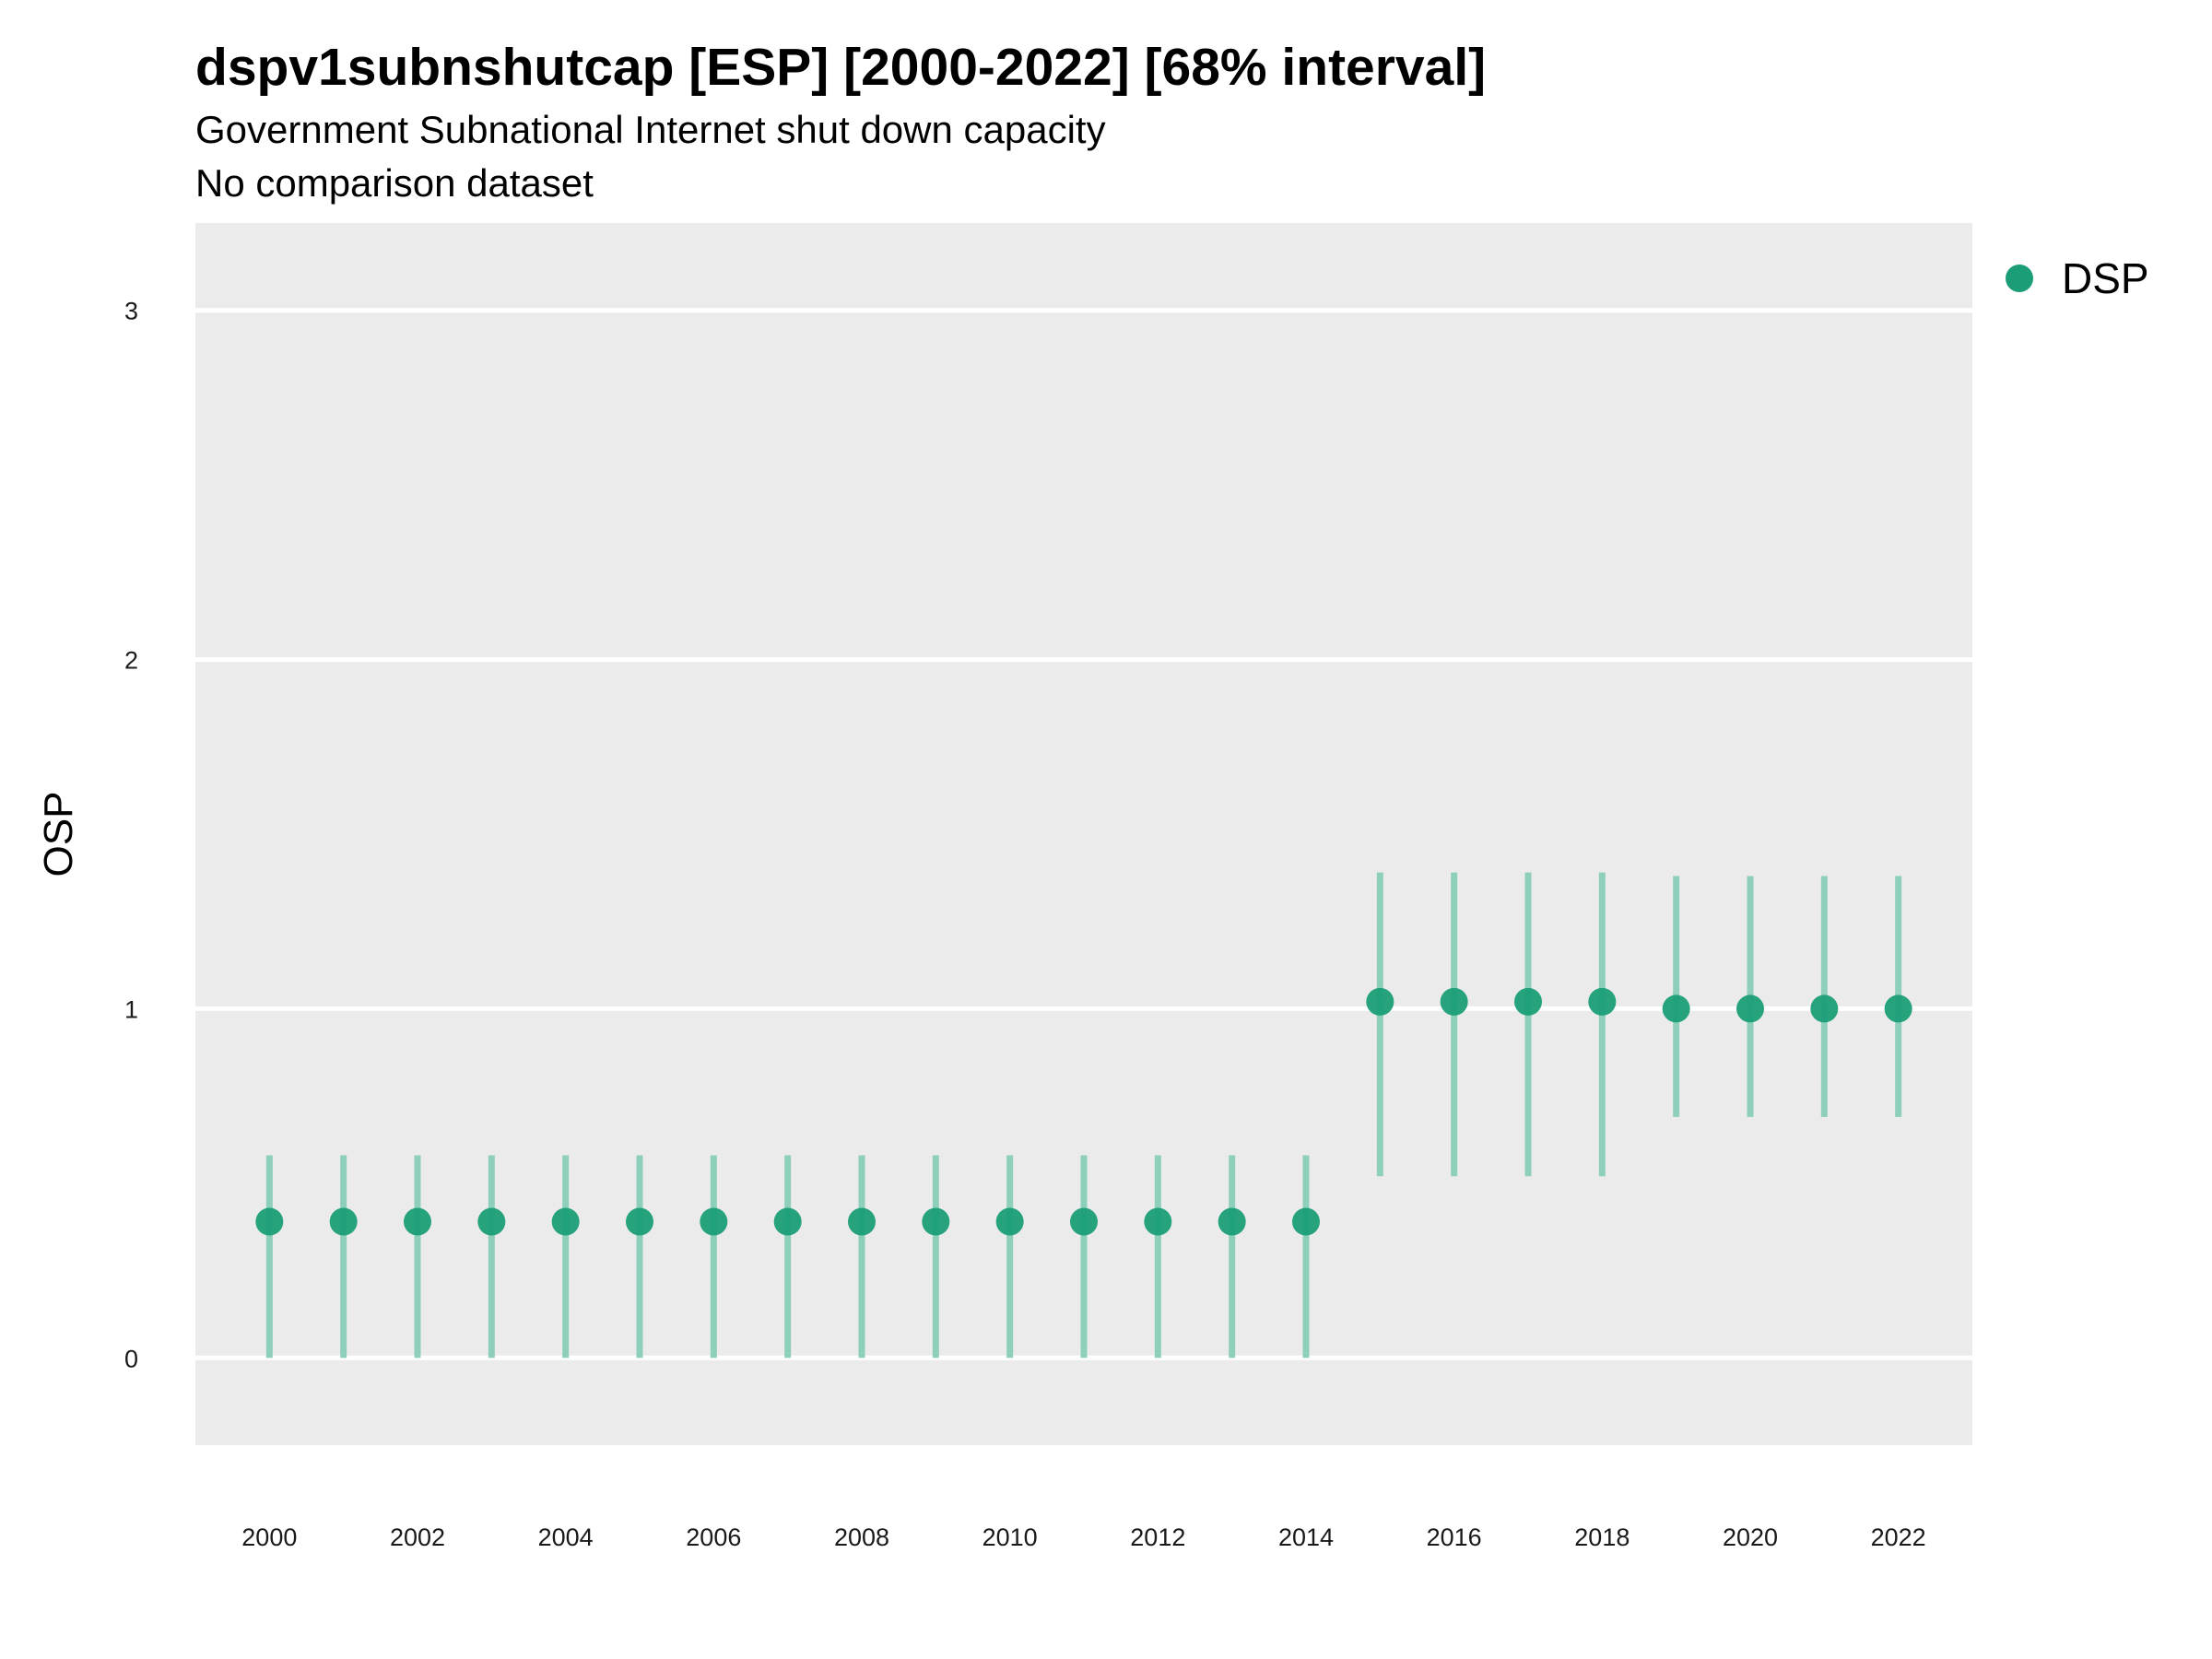 This screenshot has width=2212, height=1659. Describe the element at coordinates (1306, 1221) in the screenshot. I see `data-point-2014` at that location.